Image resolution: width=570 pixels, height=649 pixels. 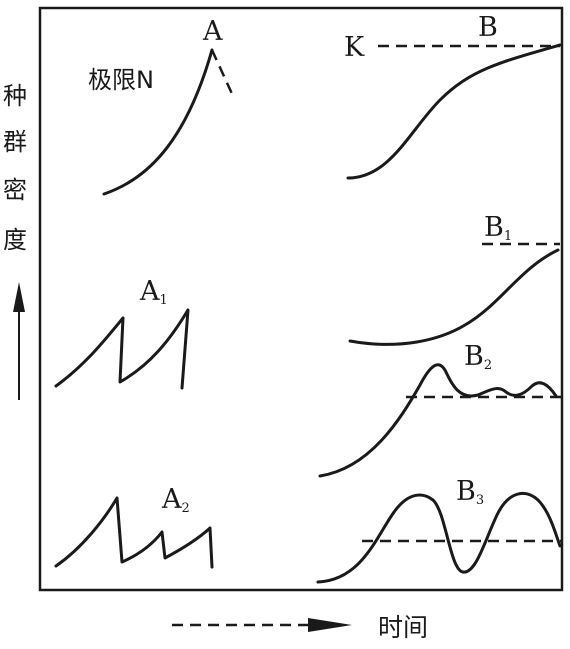 I want to click on y-axis-label-char-1: 种, so click(x=15, y=96).